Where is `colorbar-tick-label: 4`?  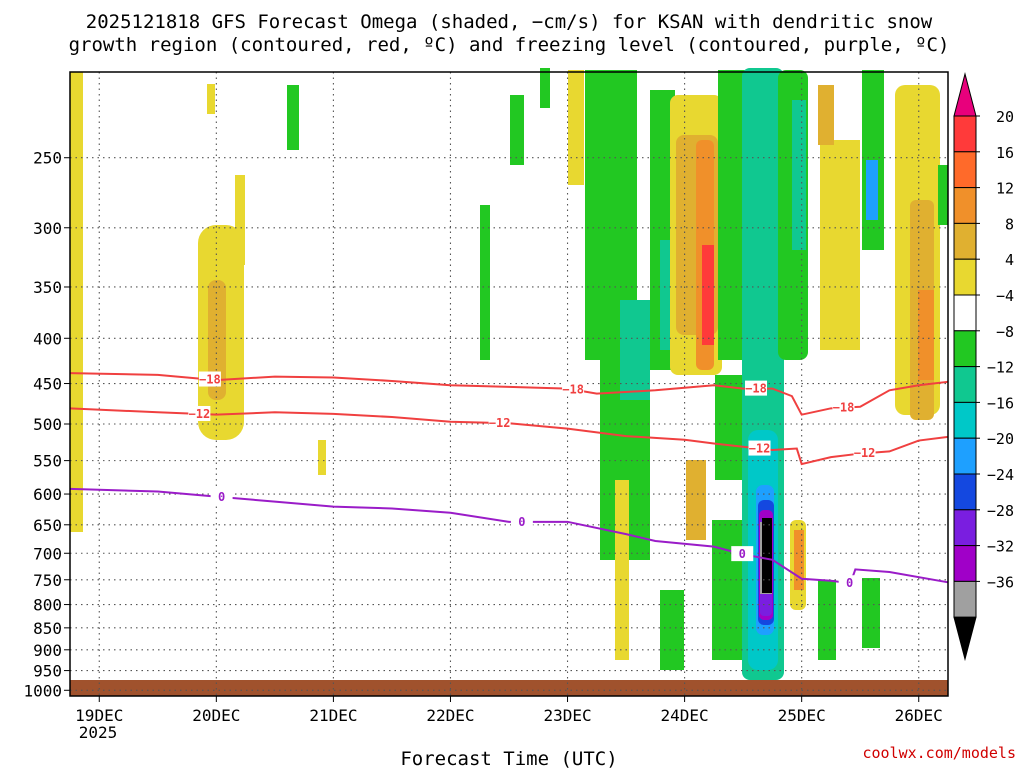 colorbar-tick-label: 4 is located at coordinates (1009, 260).